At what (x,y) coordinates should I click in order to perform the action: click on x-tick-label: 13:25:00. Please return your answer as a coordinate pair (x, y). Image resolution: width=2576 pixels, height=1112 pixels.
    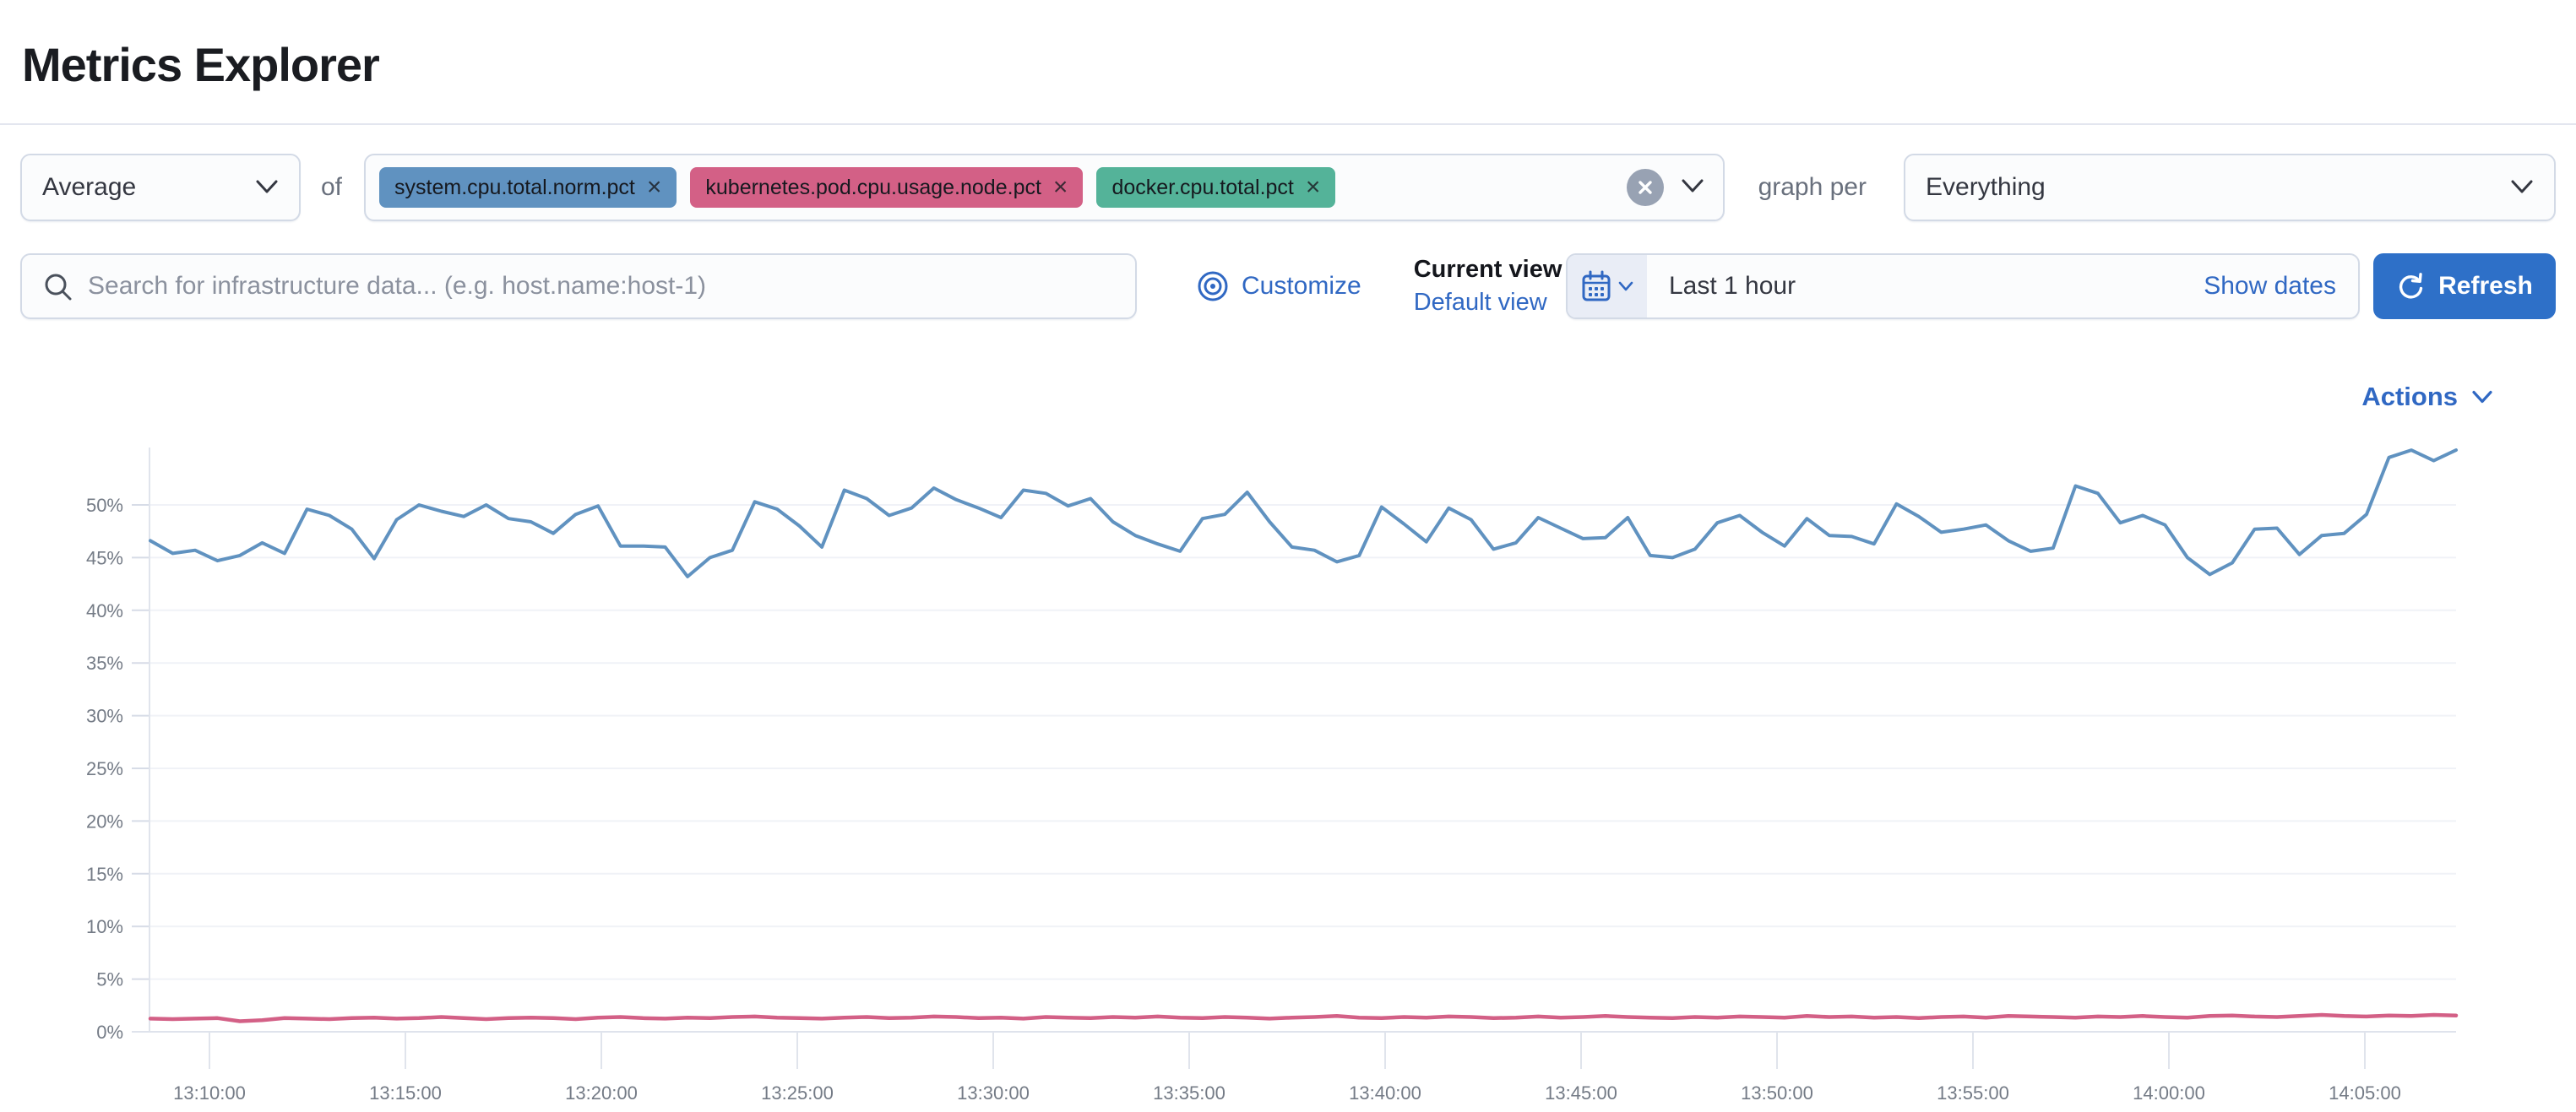
    Looking at the image, I should click on (797, 1093).